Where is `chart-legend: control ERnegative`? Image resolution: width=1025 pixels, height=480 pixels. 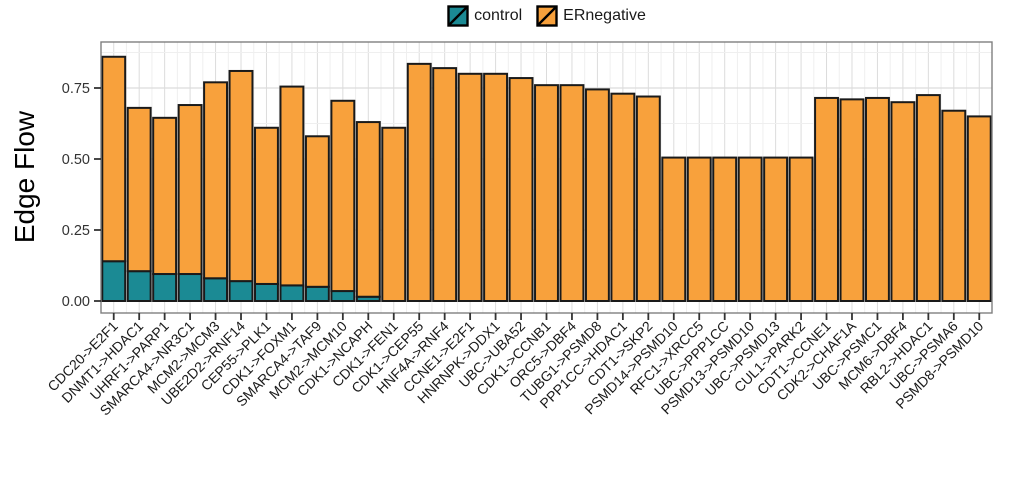
chart-legend: control ERnegative is located at coordinates (546, 16).